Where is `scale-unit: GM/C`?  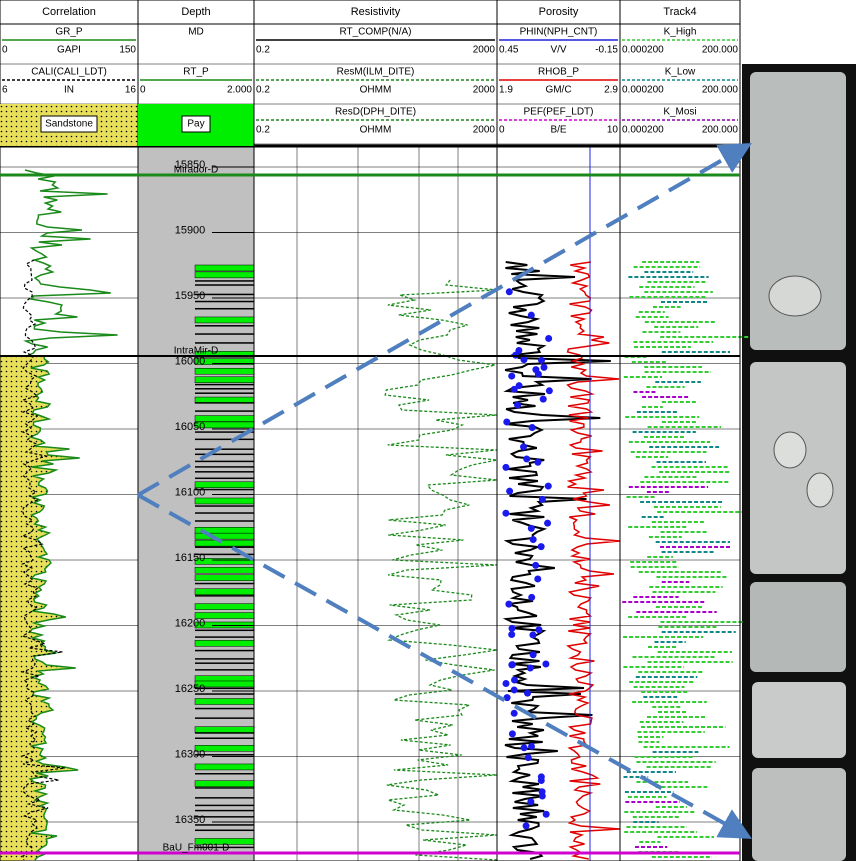
scale-unit: GM/C is located at coordinates (558, 90).